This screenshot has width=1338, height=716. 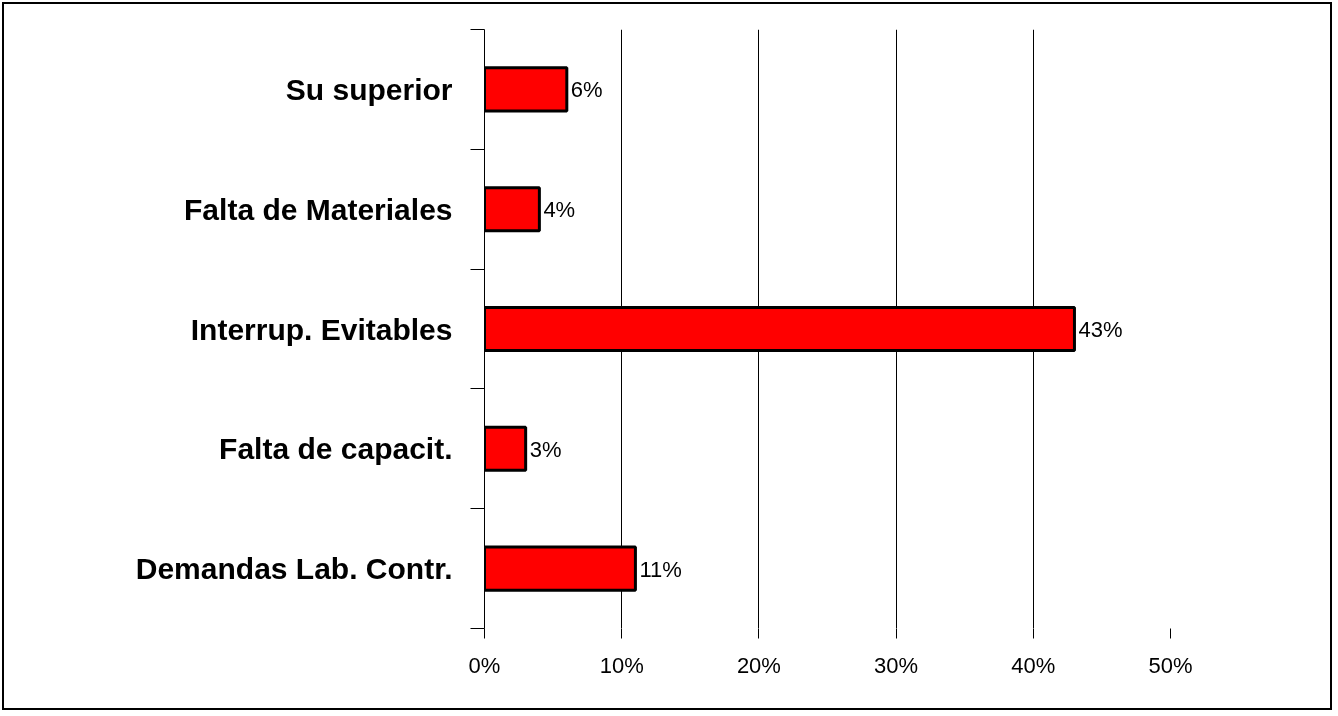 I want to click on data-label: 3%, so click(x=545, y=449).